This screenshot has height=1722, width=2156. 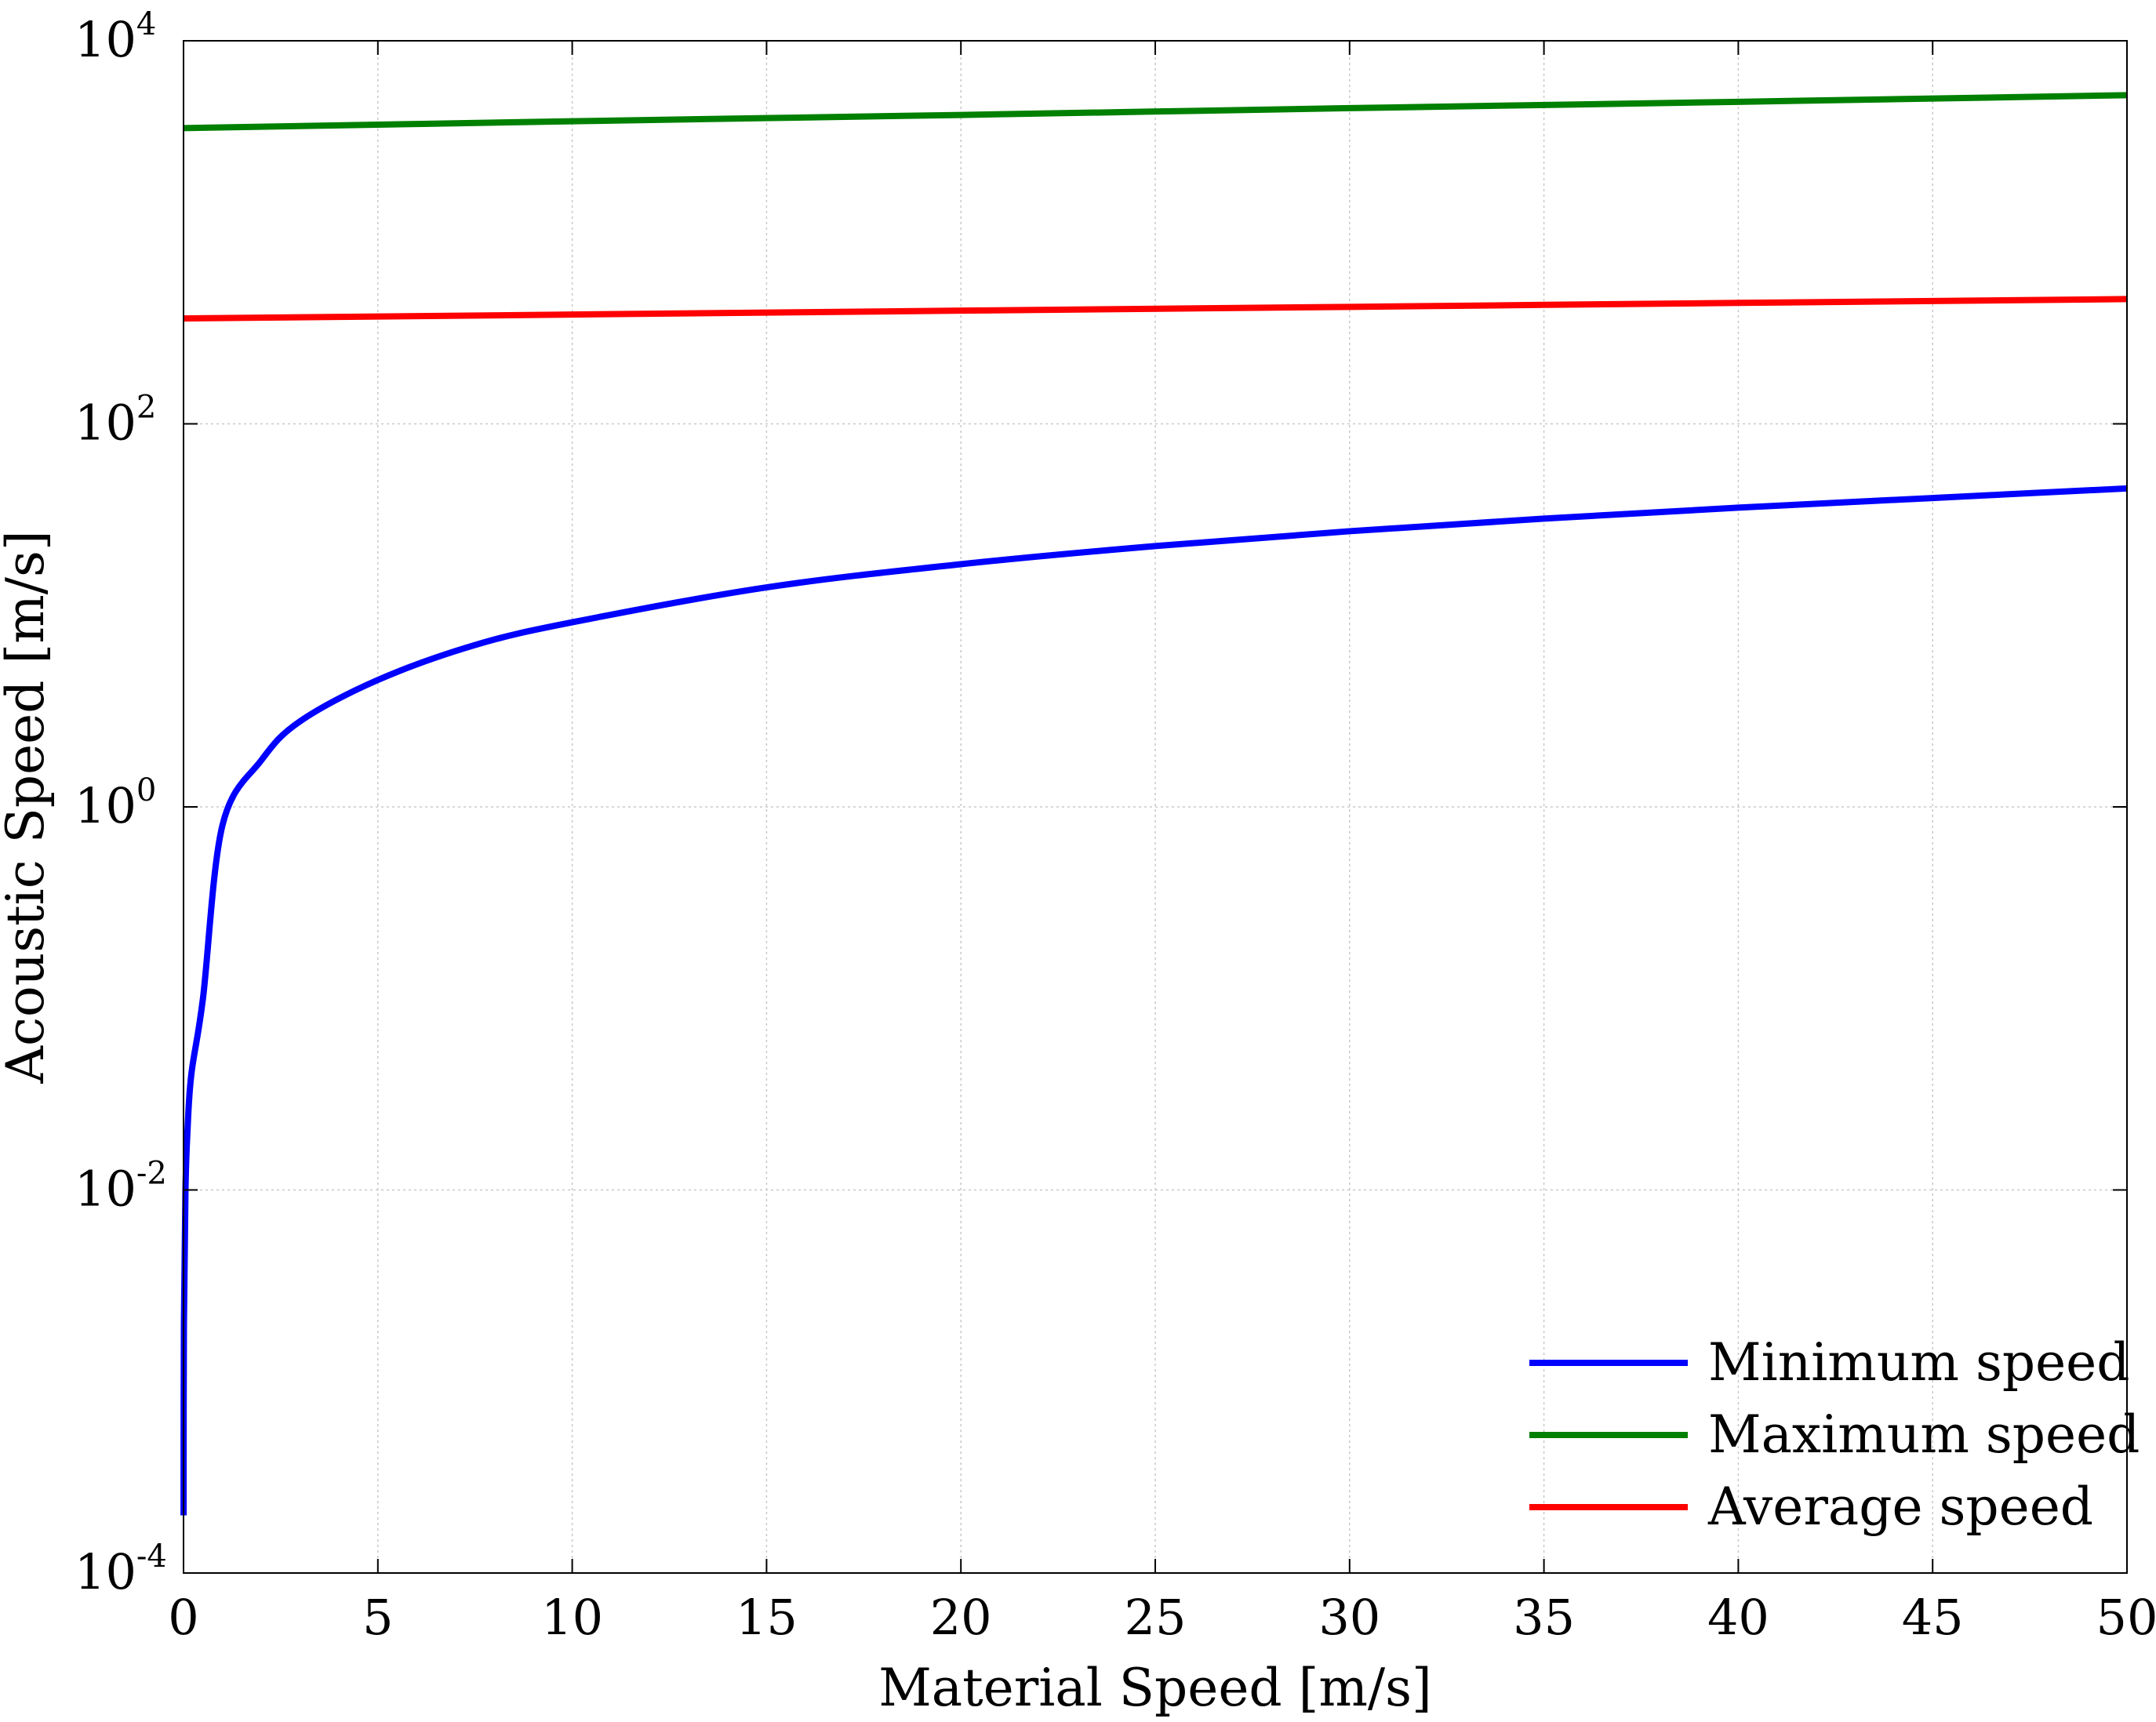 What do you see at coordinates (2126, 1617) in the screenshot?
I see `x-tick-label: 50` at bounding box center [2126, 1617].